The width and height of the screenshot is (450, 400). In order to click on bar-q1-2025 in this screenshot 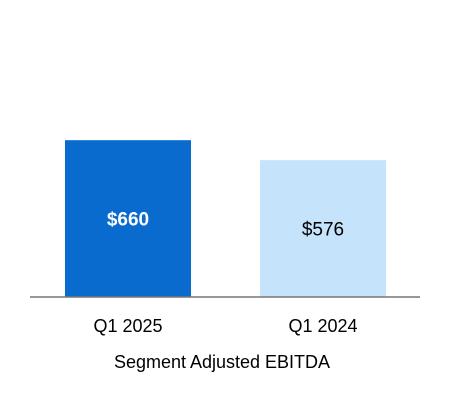, I will do `click(128, 218)`.